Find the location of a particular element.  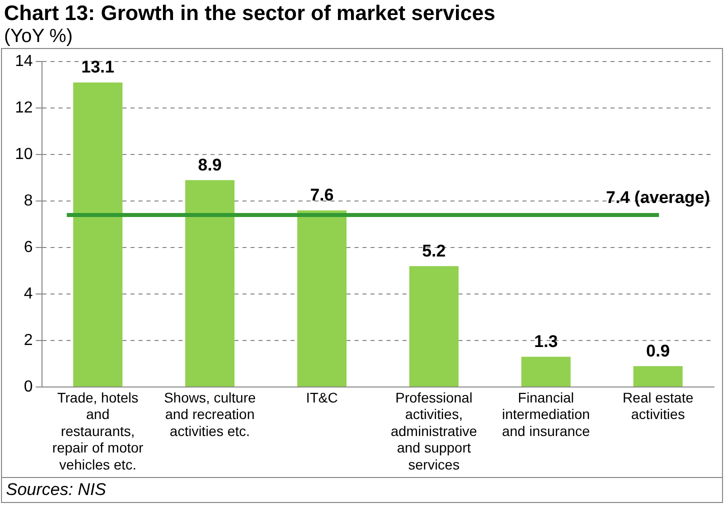

x-tick-label: Real estate activities is located at coordinates (658, 405).